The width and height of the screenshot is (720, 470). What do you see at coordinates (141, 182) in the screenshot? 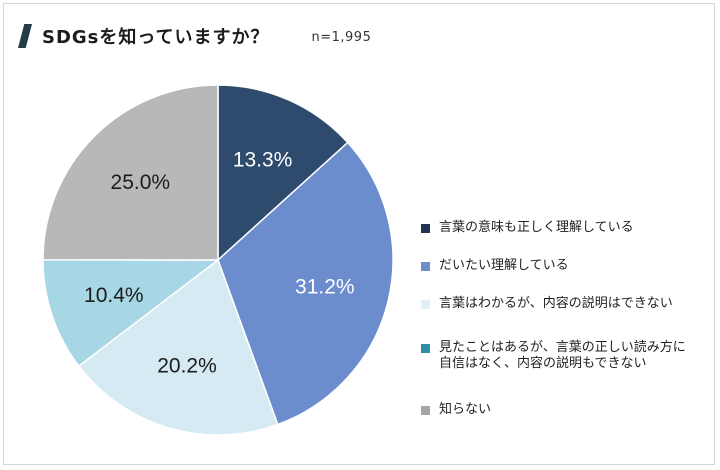
I see `data-label-do-not-know: 25.0%` at bounding box center [141, 182].